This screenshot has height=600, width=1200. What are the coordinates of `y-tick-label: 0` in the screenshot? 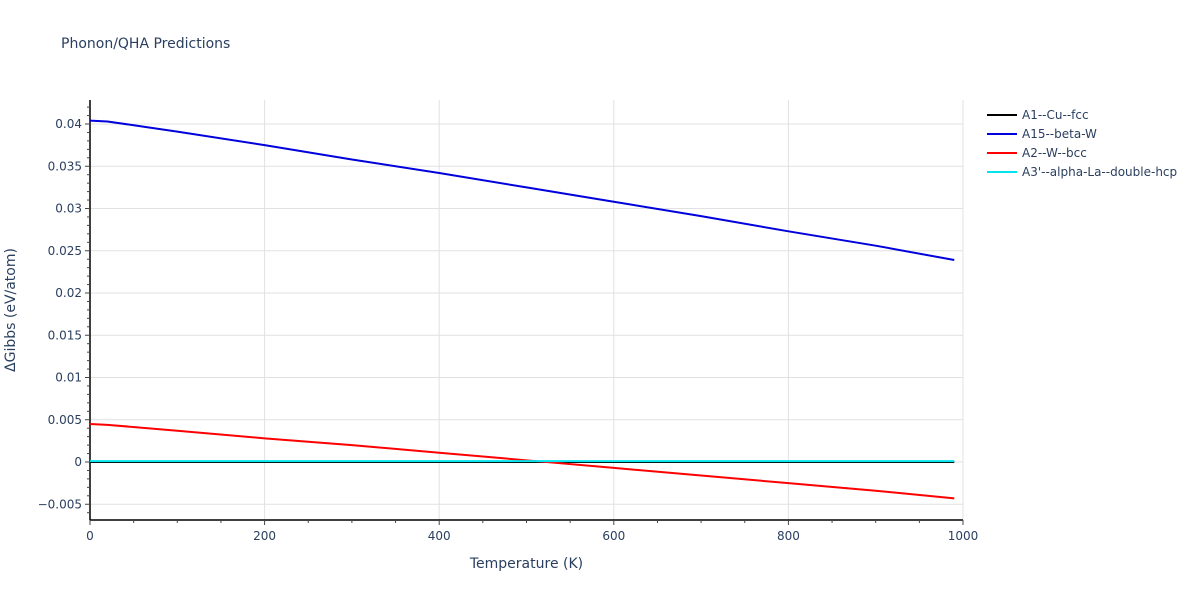 It's located at (78, 462).